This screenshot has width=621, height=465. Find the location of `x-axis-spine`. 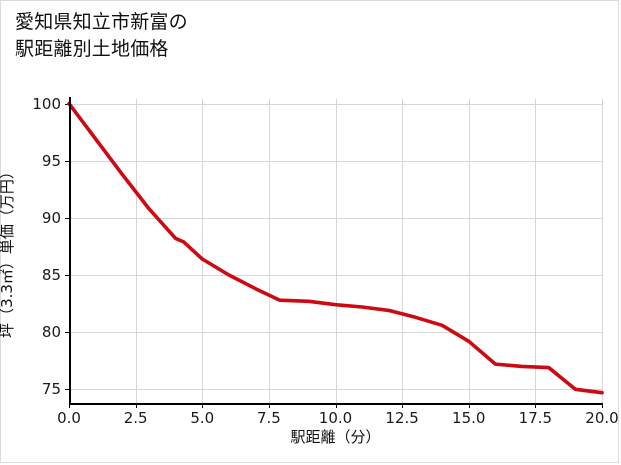

x-axis-spine is located at coordinates (336, 404).